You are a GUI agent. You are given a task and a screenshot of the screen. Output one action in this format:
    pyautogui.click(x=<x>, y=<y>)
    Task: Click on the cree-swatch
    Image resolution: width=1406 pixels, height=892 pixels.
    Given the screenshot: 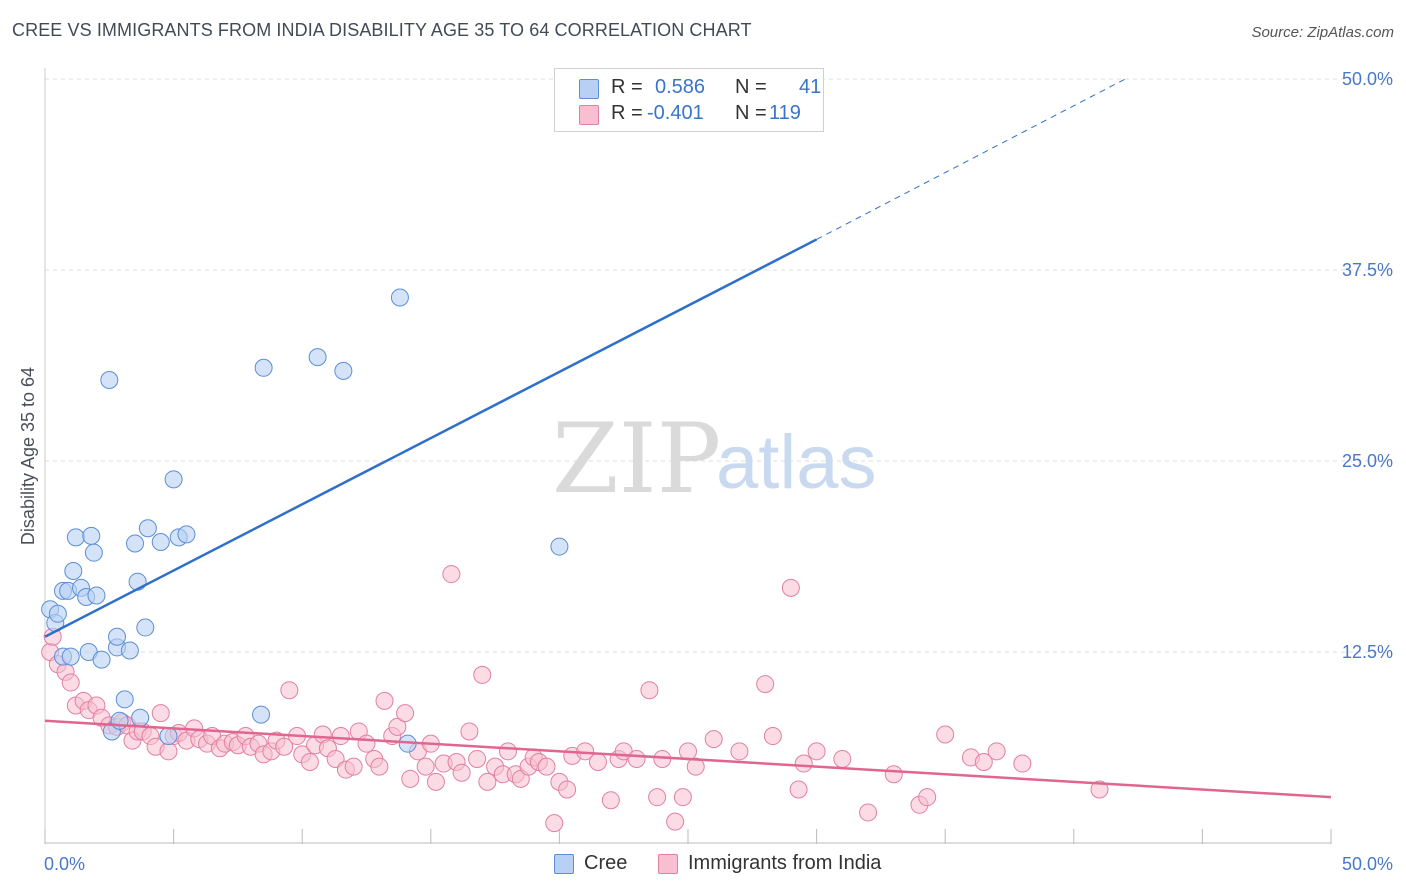 What is the action you would take?
    pyautogui.click(x=589, y=89)
    